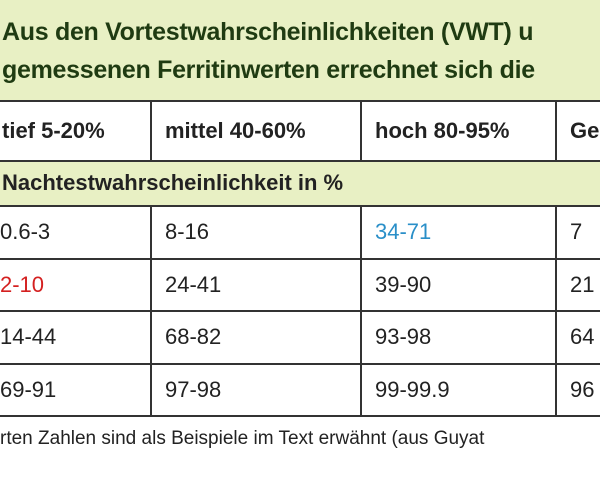 This screenshot has height=480, width=600. What do you see at coordinates (28, 336) in the screenshot?
I see `cell: 14-44` at bounding box center [28, 336].